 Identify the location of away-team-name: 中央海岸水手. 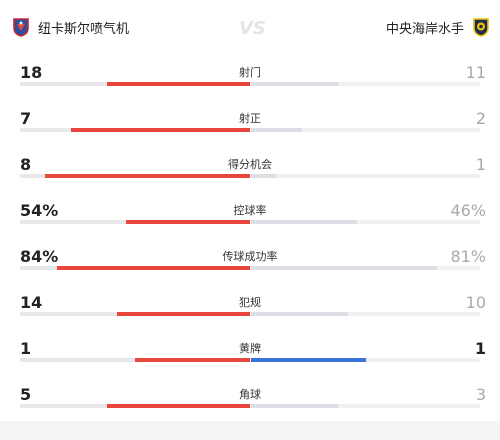
(424, 29).